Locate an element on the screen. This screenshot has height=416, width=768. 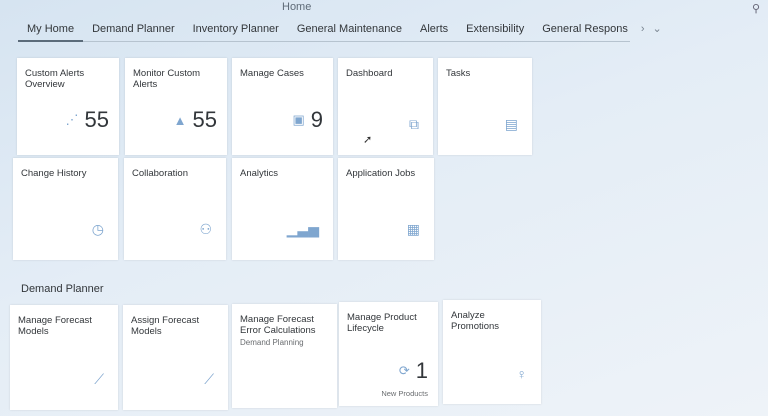
search-icon: ⚲ is located at coordinates (756, 9).